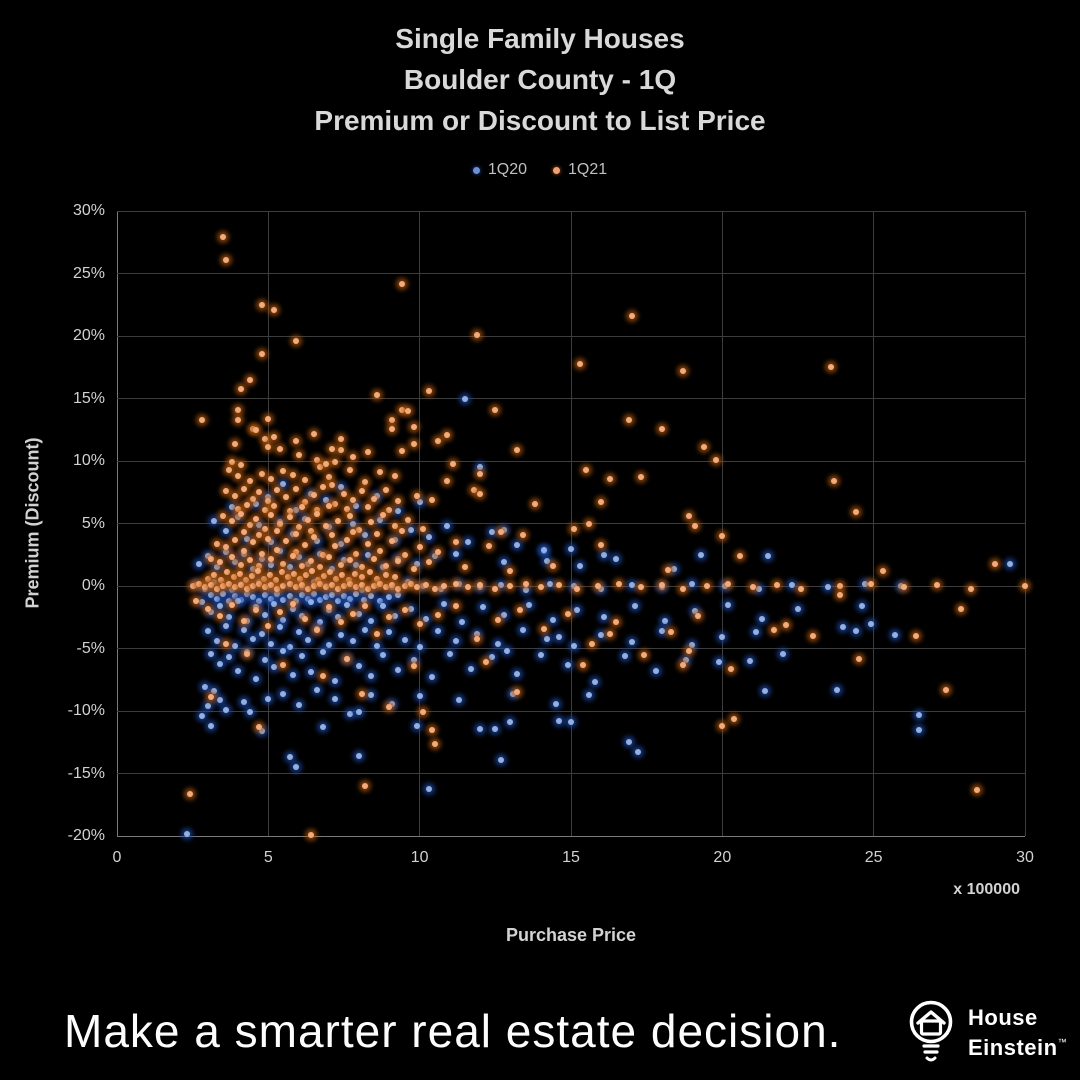  What do you see at coordinates (507, 169) in the screenshot?
I see `legend-label: 1Q20` at bounding box center [507, 169].